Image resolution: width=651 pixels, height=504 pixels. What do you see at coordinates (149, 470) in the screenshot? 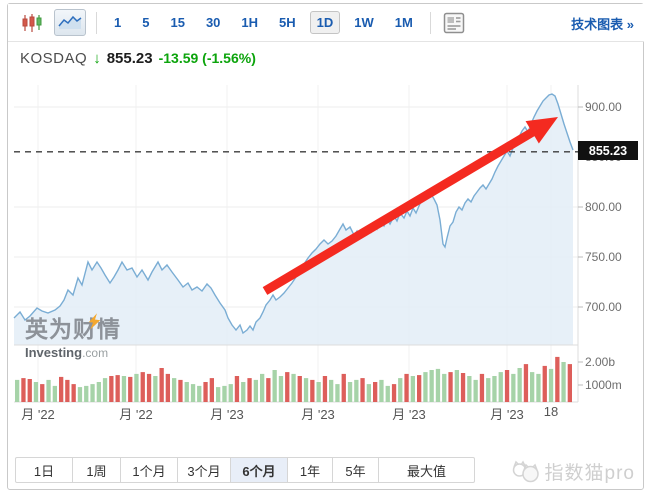
I see `range-button-3: 1个月` at bounding box center [149, 470].